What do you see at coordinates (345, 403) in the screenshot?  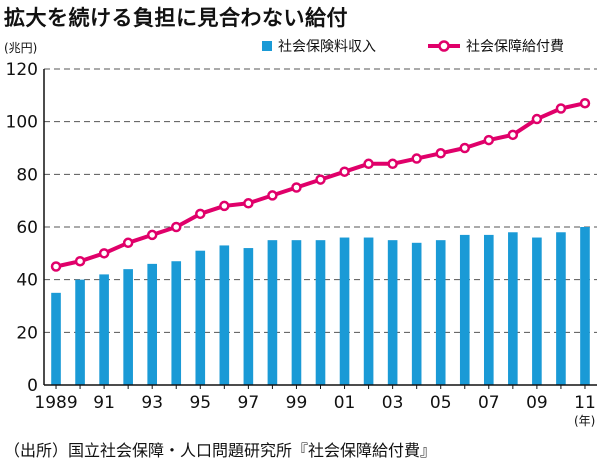 I see `x-tick-label: 01` at bounding box center [345, 403].